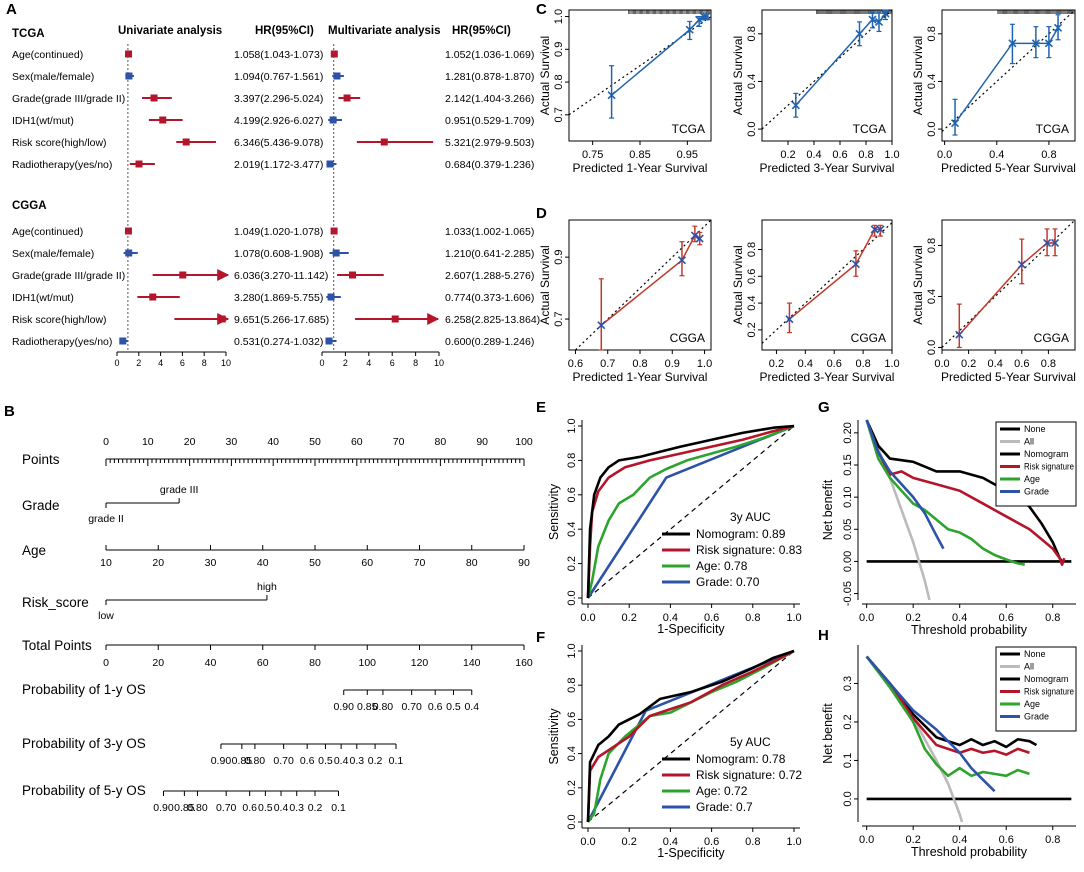 The image size is (1084, 872). I want to click on x-tick-label: 0.6, so click(711, 842).